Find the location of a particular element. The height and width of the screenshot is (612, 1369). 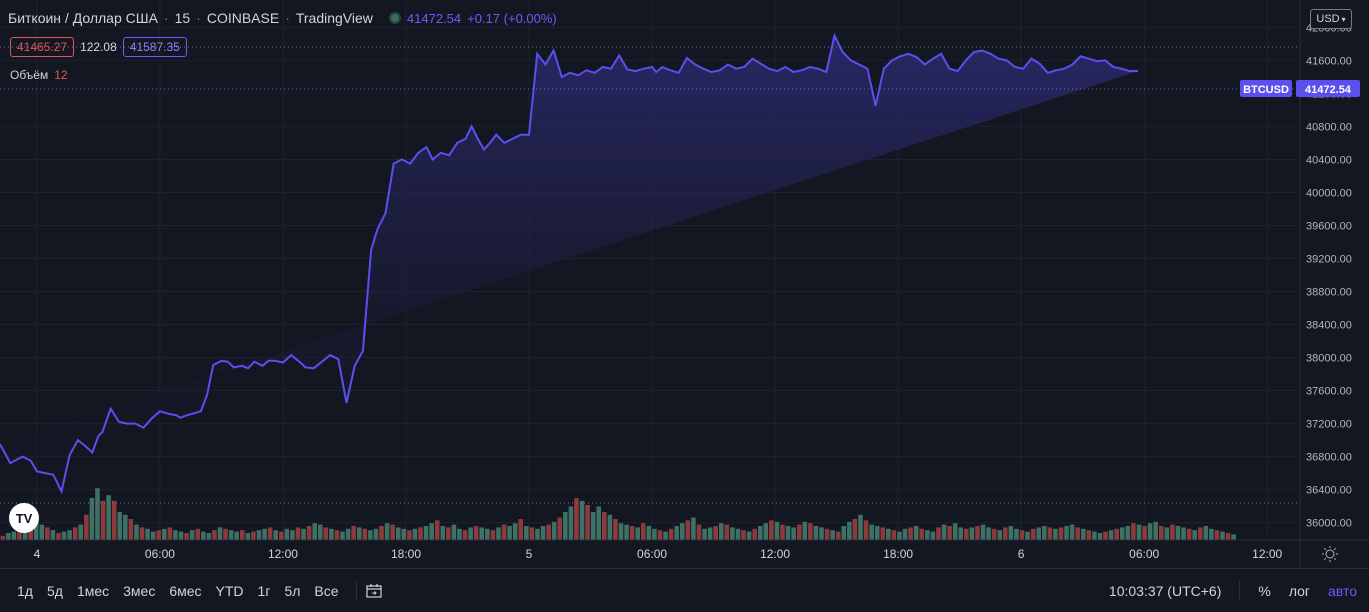

range-selector: 1д 5д 1мес 3мес 6мес YTD 1г 5л Все is located at coordinates (178, 591).